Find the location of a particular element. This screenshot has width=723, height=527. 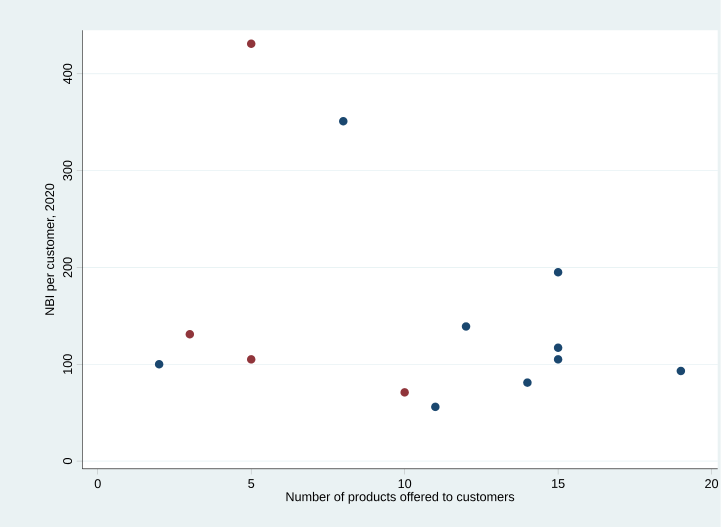

x-axis-title: Number of products offered to customers is located at coordinates (400, 498).